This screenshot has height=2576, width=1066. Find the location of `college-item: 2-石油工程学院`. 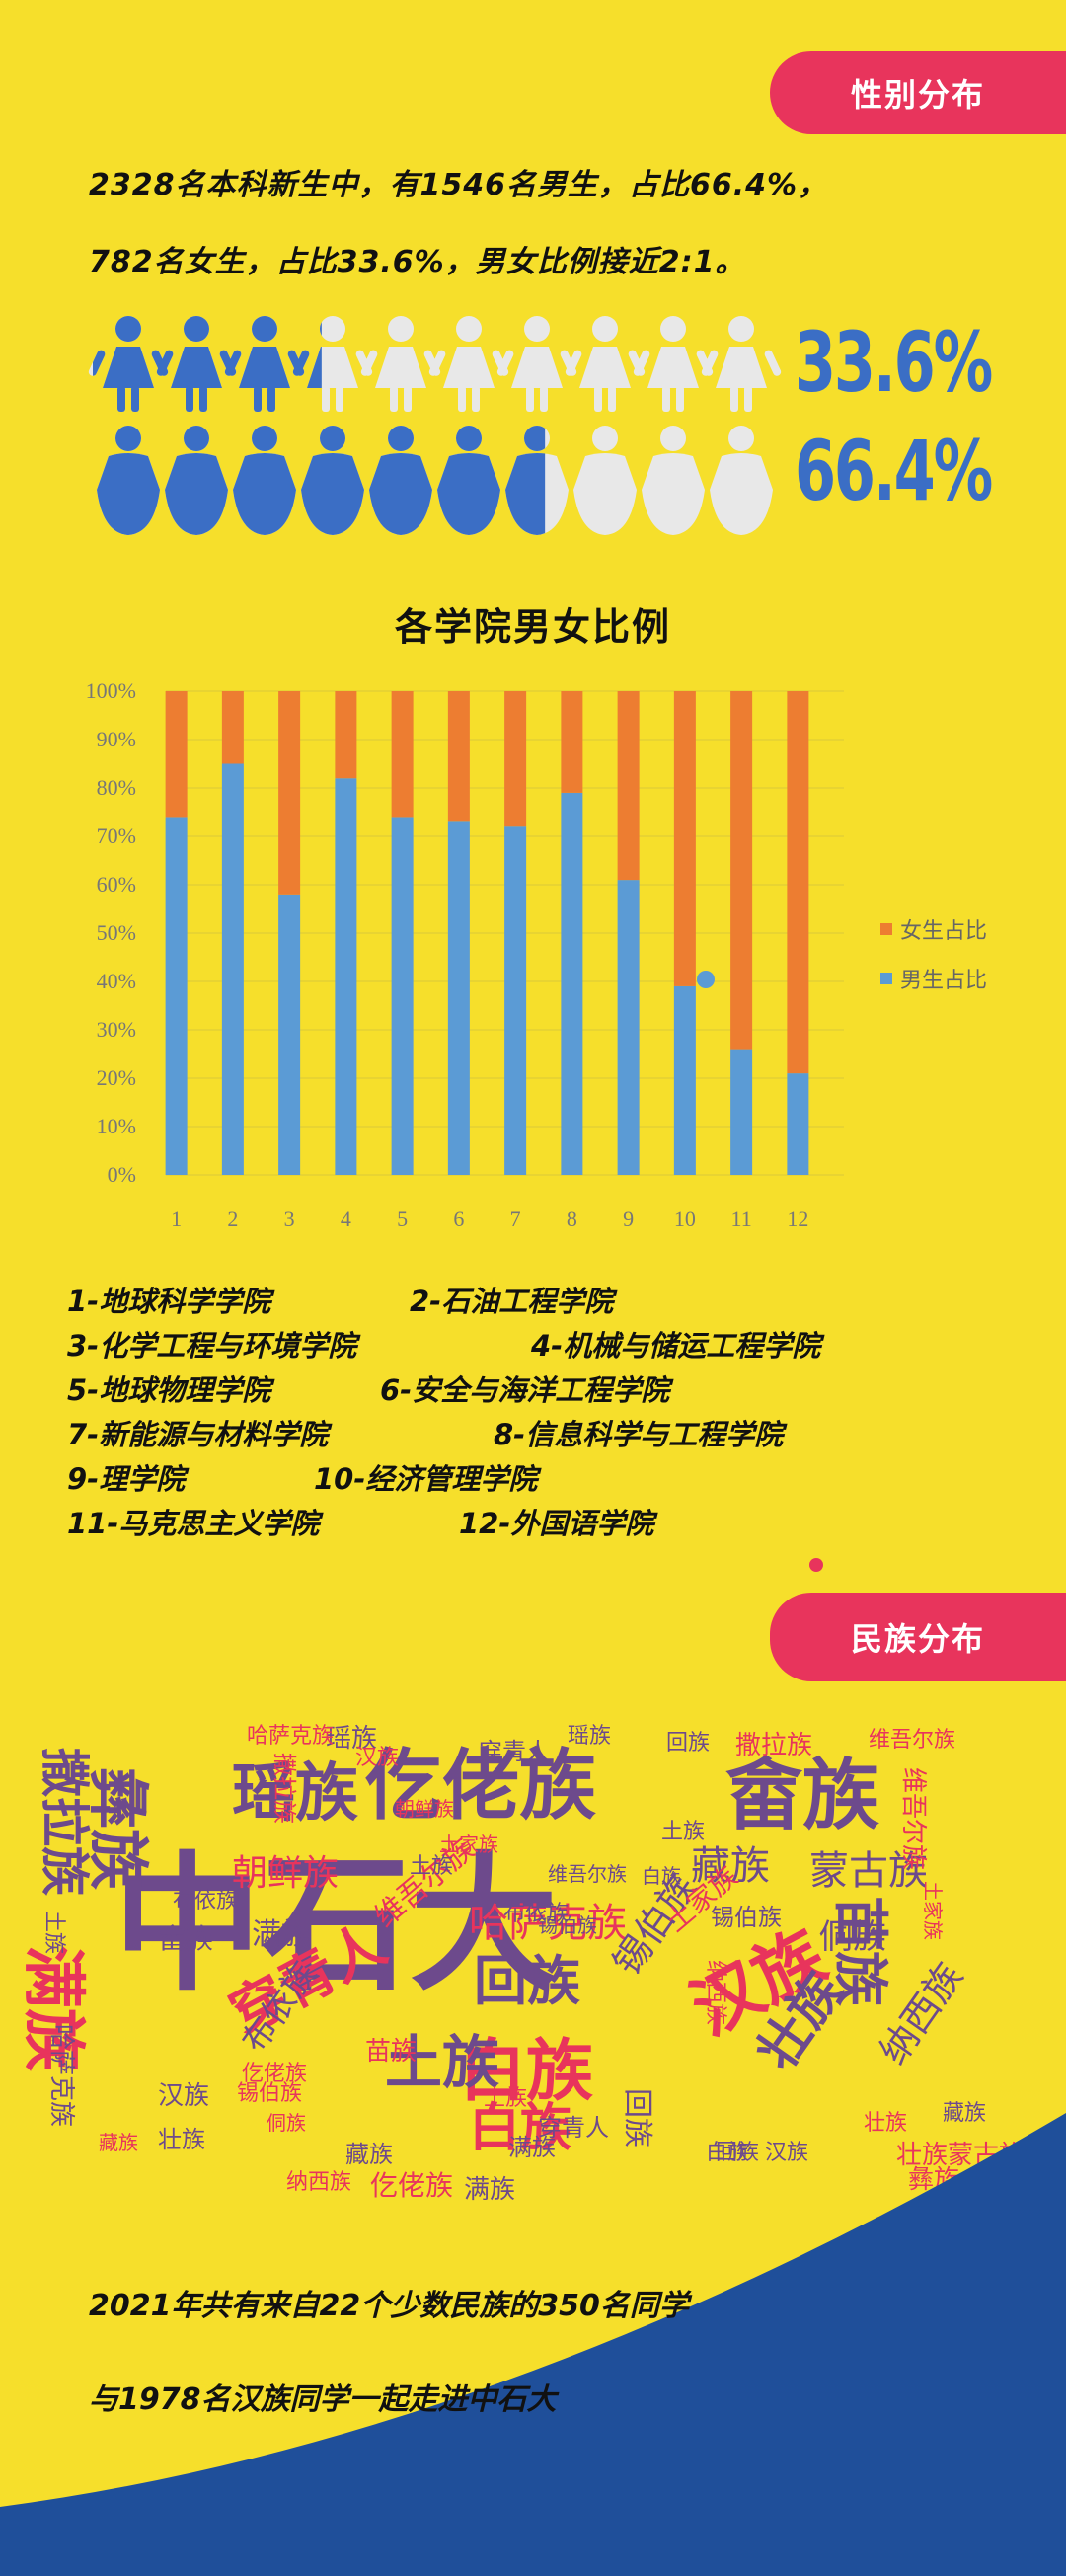

college-item: 2-石油工程学院 is located at coordinates (512, 1301).